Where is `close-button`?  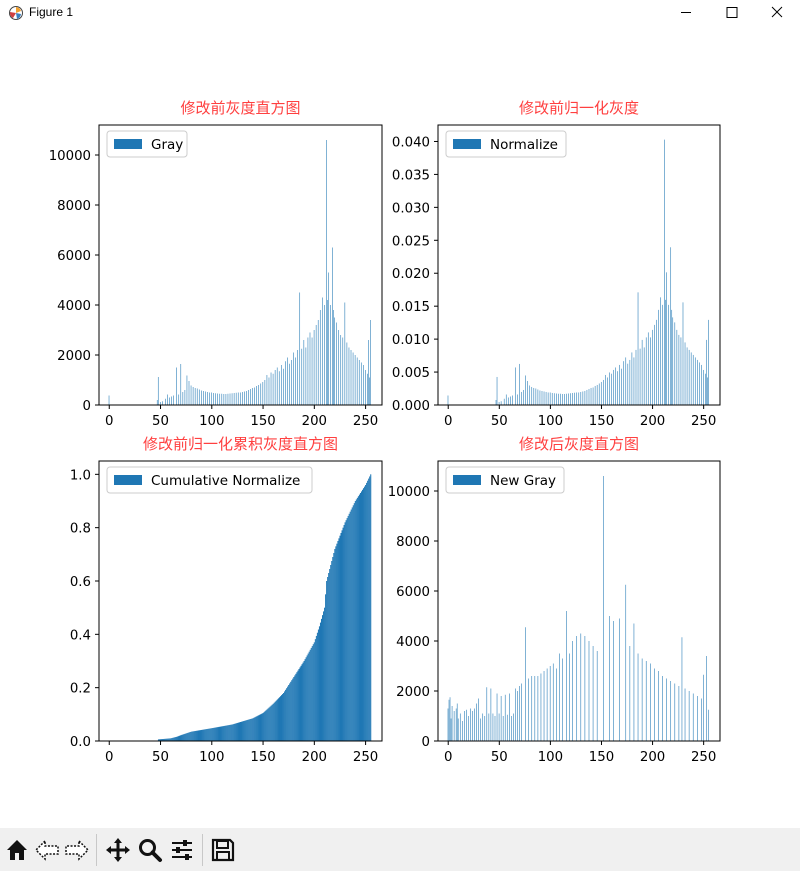
close-button is located at coordinates (777, 13).